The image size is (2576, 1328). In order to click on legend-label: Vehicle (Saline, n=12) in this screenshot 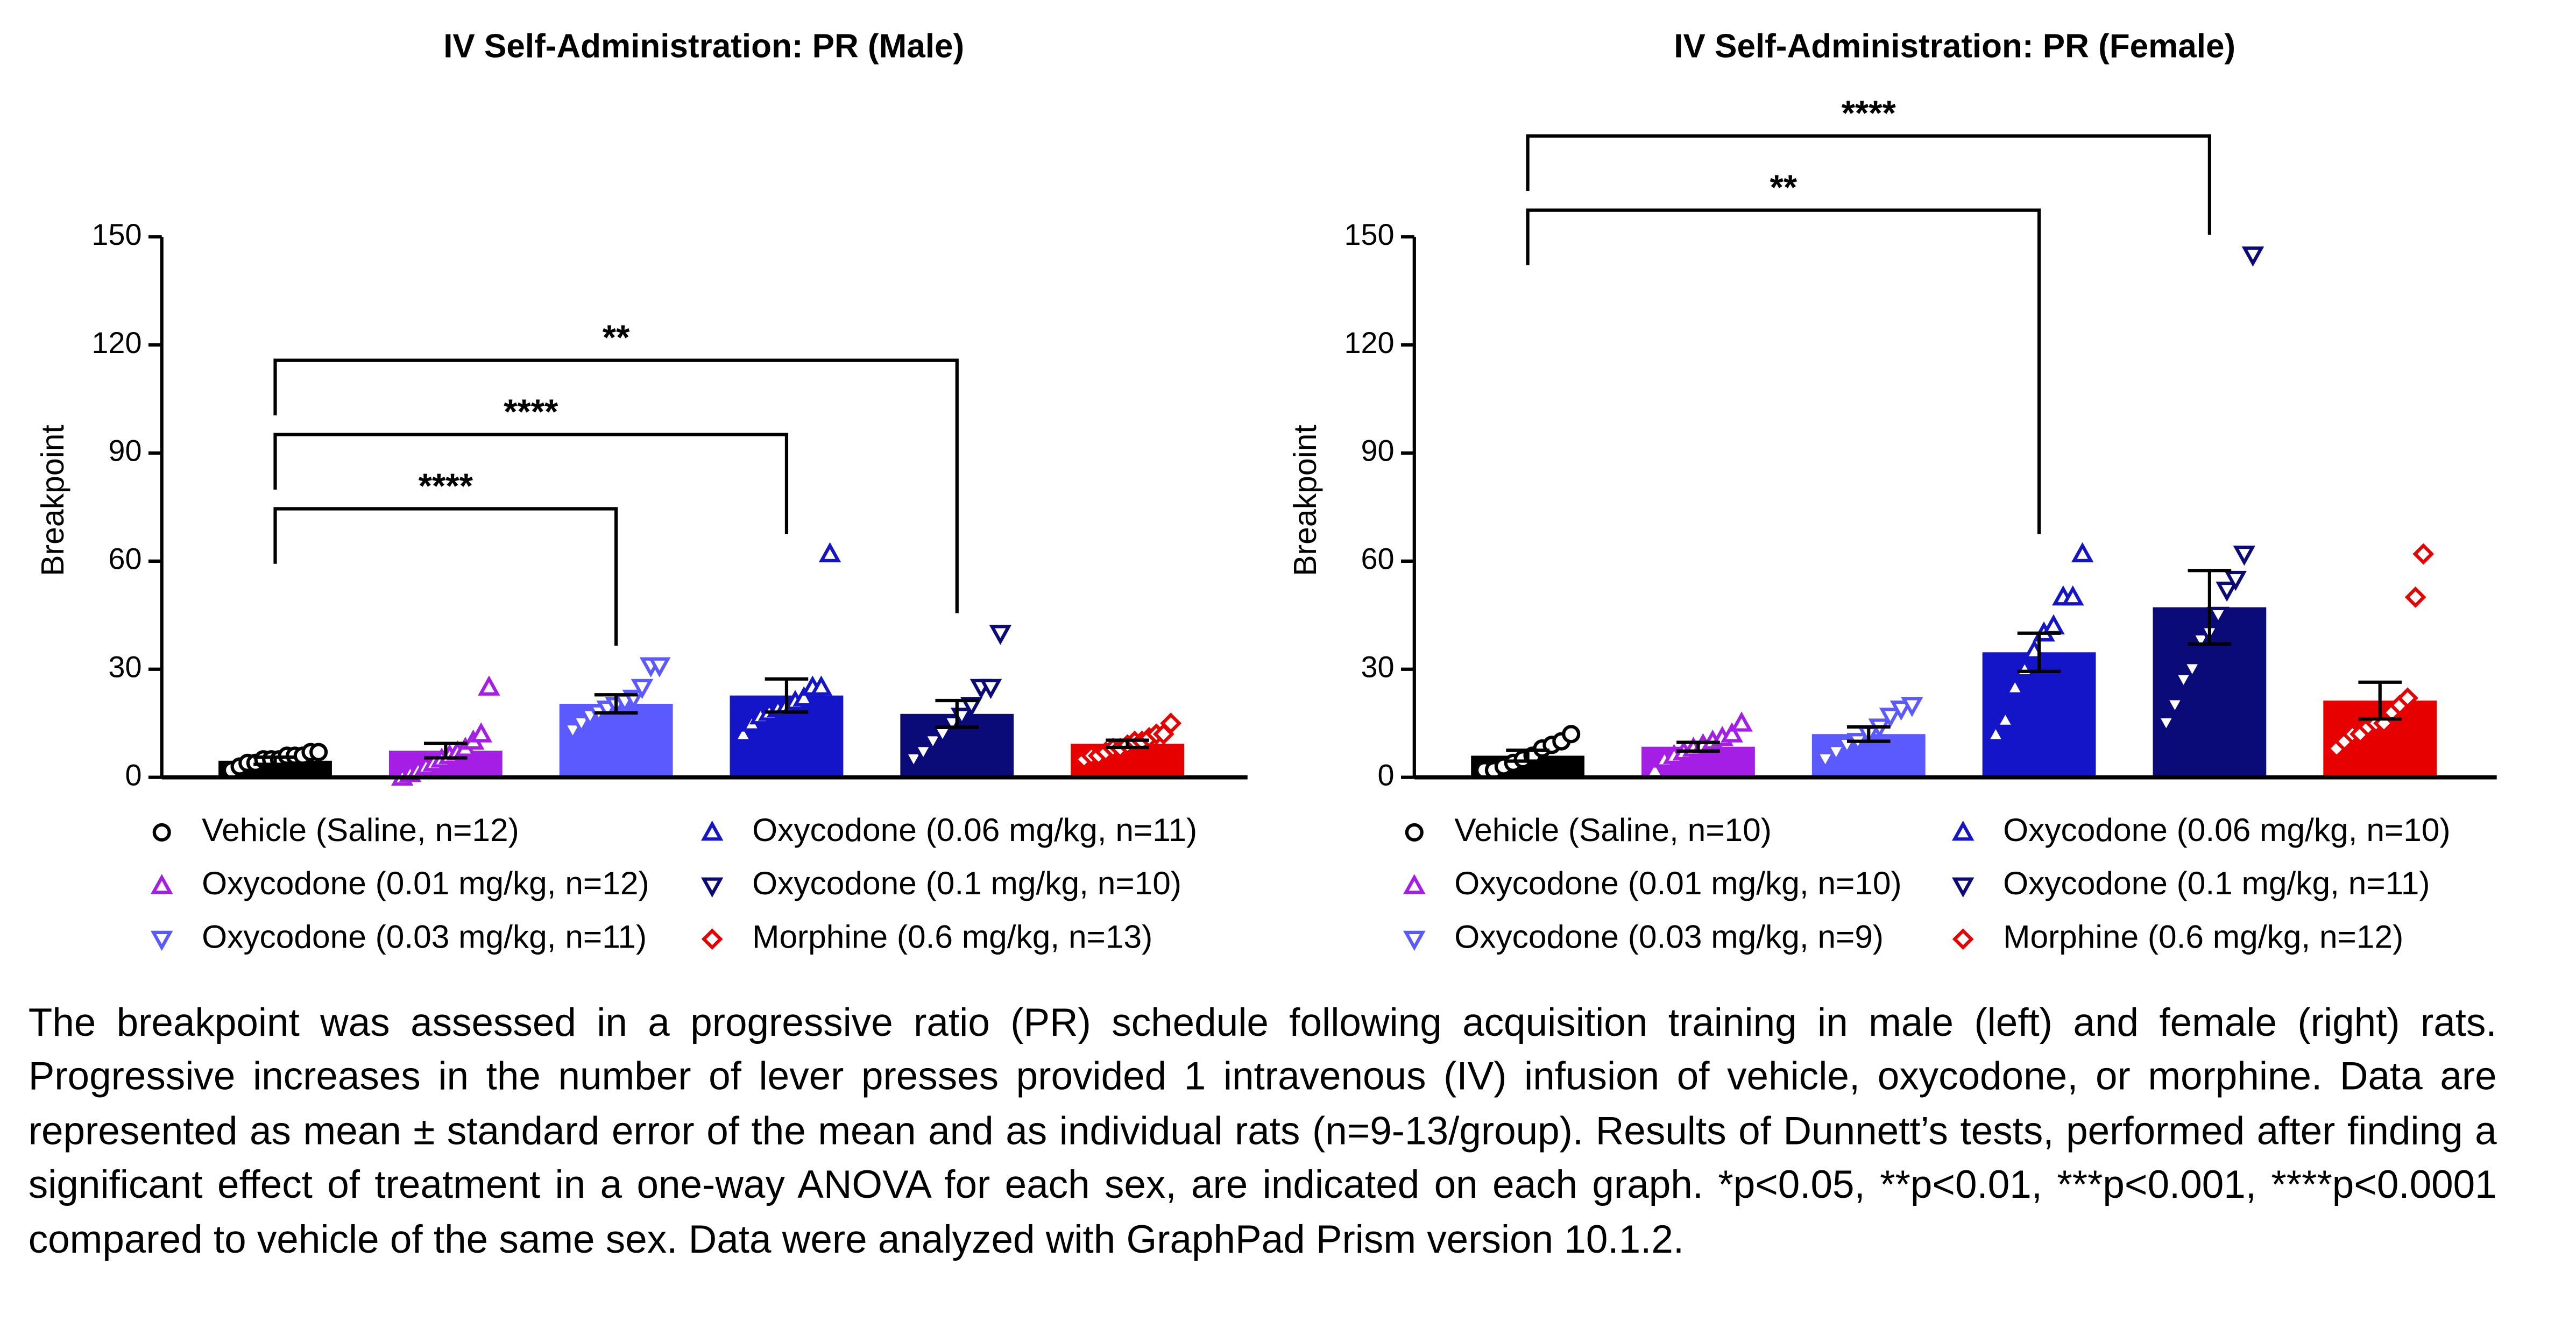, I will do `click(360, 829)`.